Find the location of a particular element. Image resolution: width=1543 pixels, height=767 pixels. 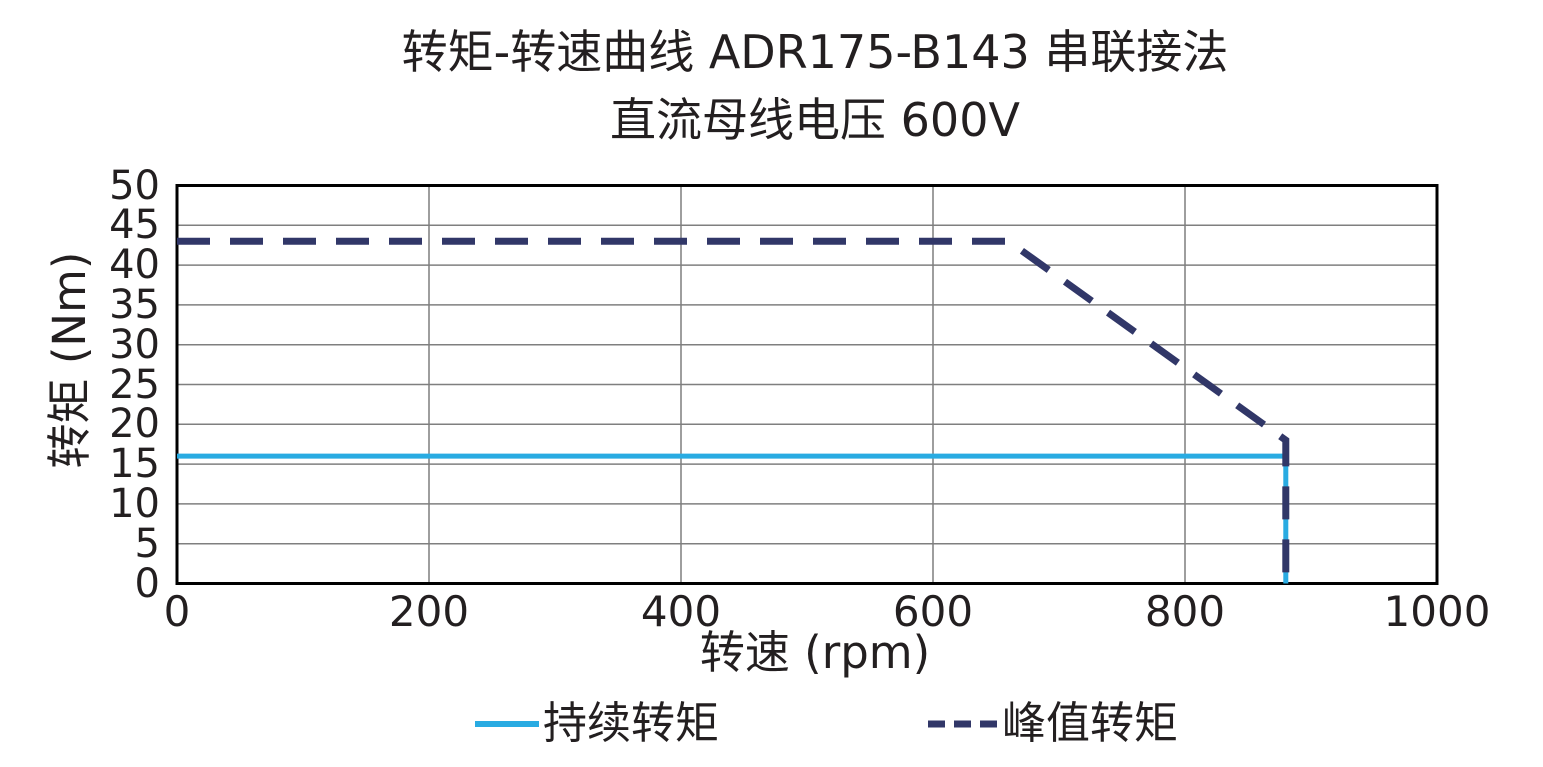

y-tick-label: 0 is located at coordinates (147, 583).